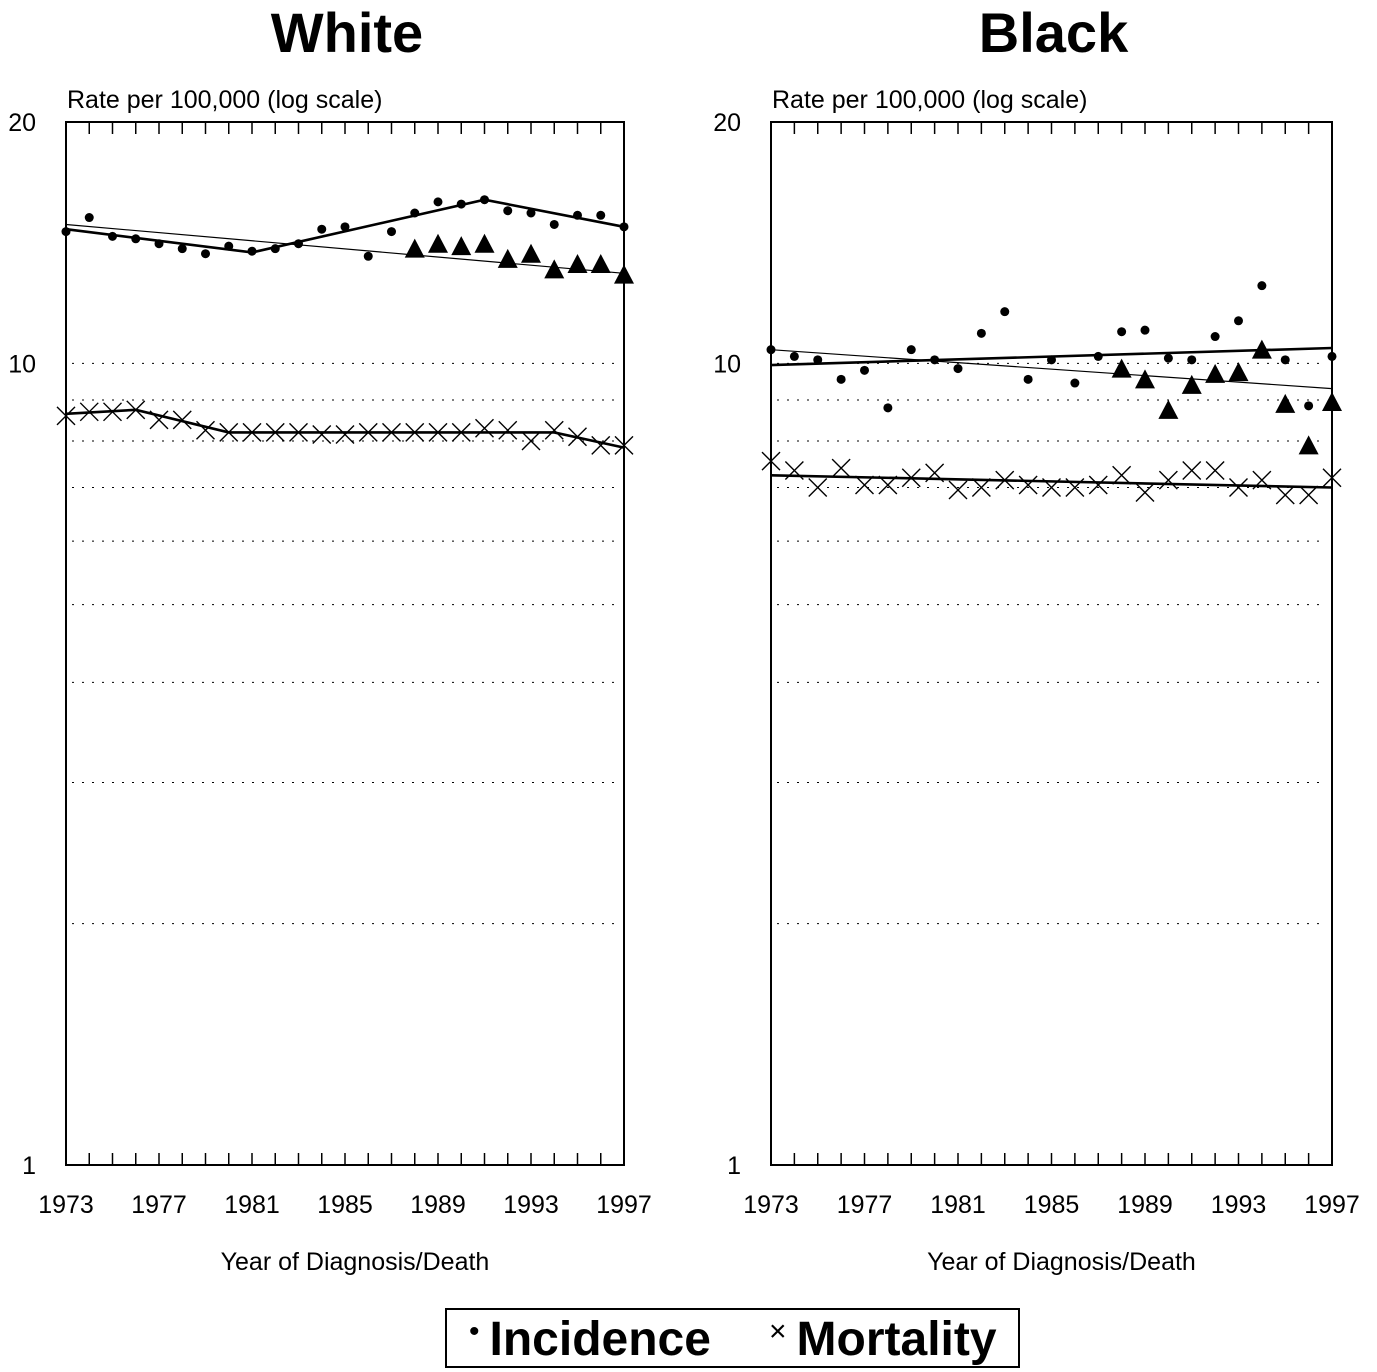 The height and width of the screenshot is (1372, 1377). I want to click on x-tick-label: 1977, so click(159, 1205).